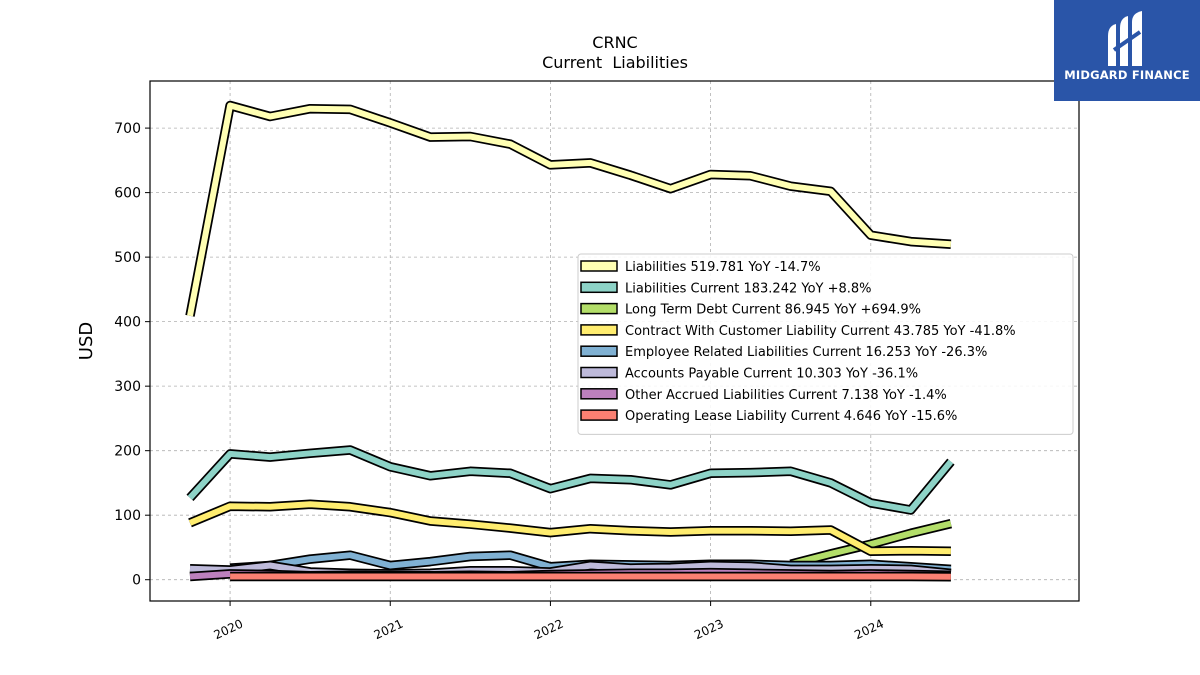 Image resolution: width=1200 pixels, height=675 pixels. What do you see at coordinates (127, 452) in the screenshot?
I see `y-tick-label: 200` at bounding box center [127, 452].